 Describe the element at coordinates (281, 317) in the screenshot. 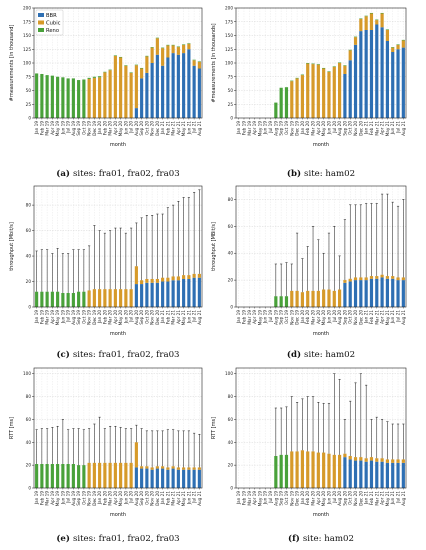

I see `x-tick-label: Sep 19` at that location.